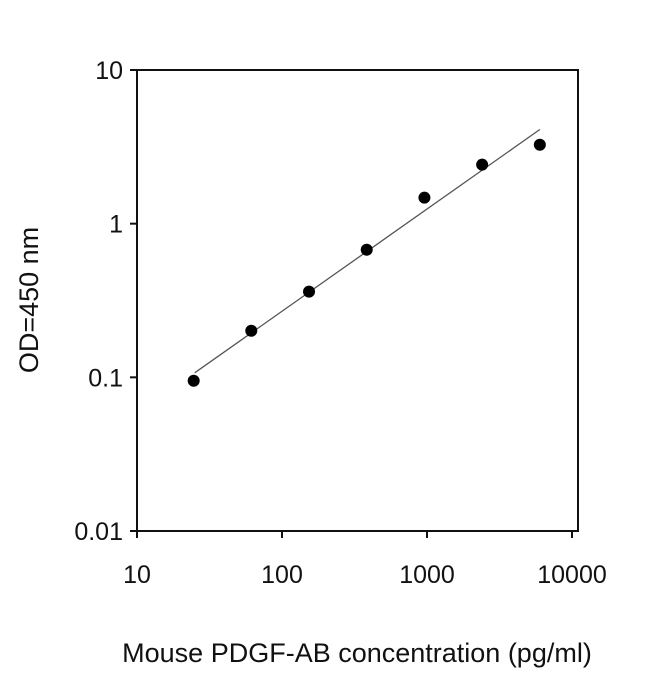 The image size is (650, 674). Describe the element at coordinates (116, 225) in the screenshot. I see `y-tick-label: 1` at that location.